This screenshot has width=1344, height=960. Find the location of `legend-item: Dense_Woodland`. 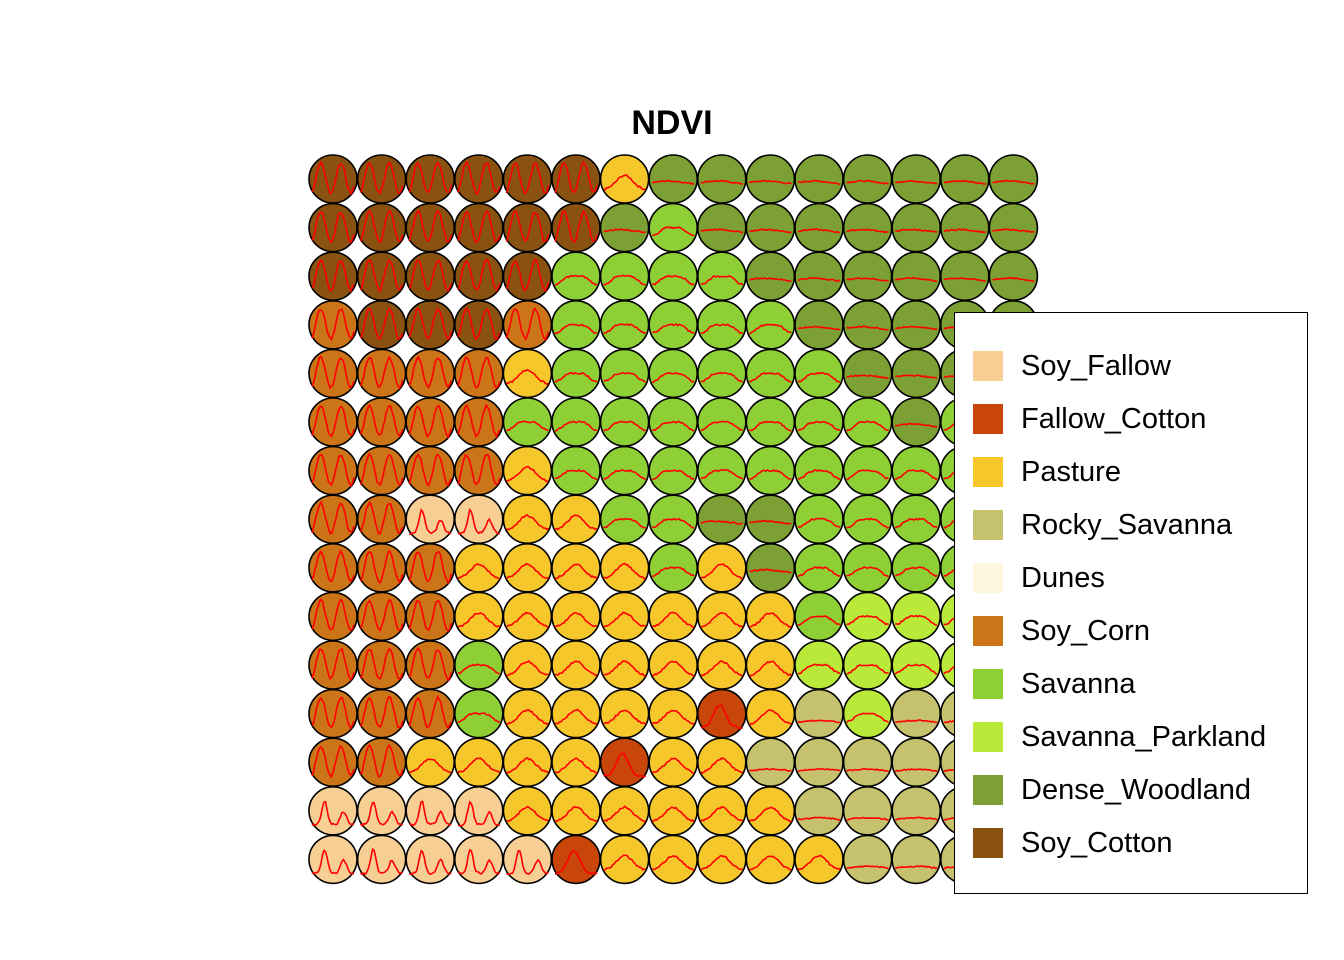

legend-item: Dense_Woodland is located at coordinates (1112, 789).